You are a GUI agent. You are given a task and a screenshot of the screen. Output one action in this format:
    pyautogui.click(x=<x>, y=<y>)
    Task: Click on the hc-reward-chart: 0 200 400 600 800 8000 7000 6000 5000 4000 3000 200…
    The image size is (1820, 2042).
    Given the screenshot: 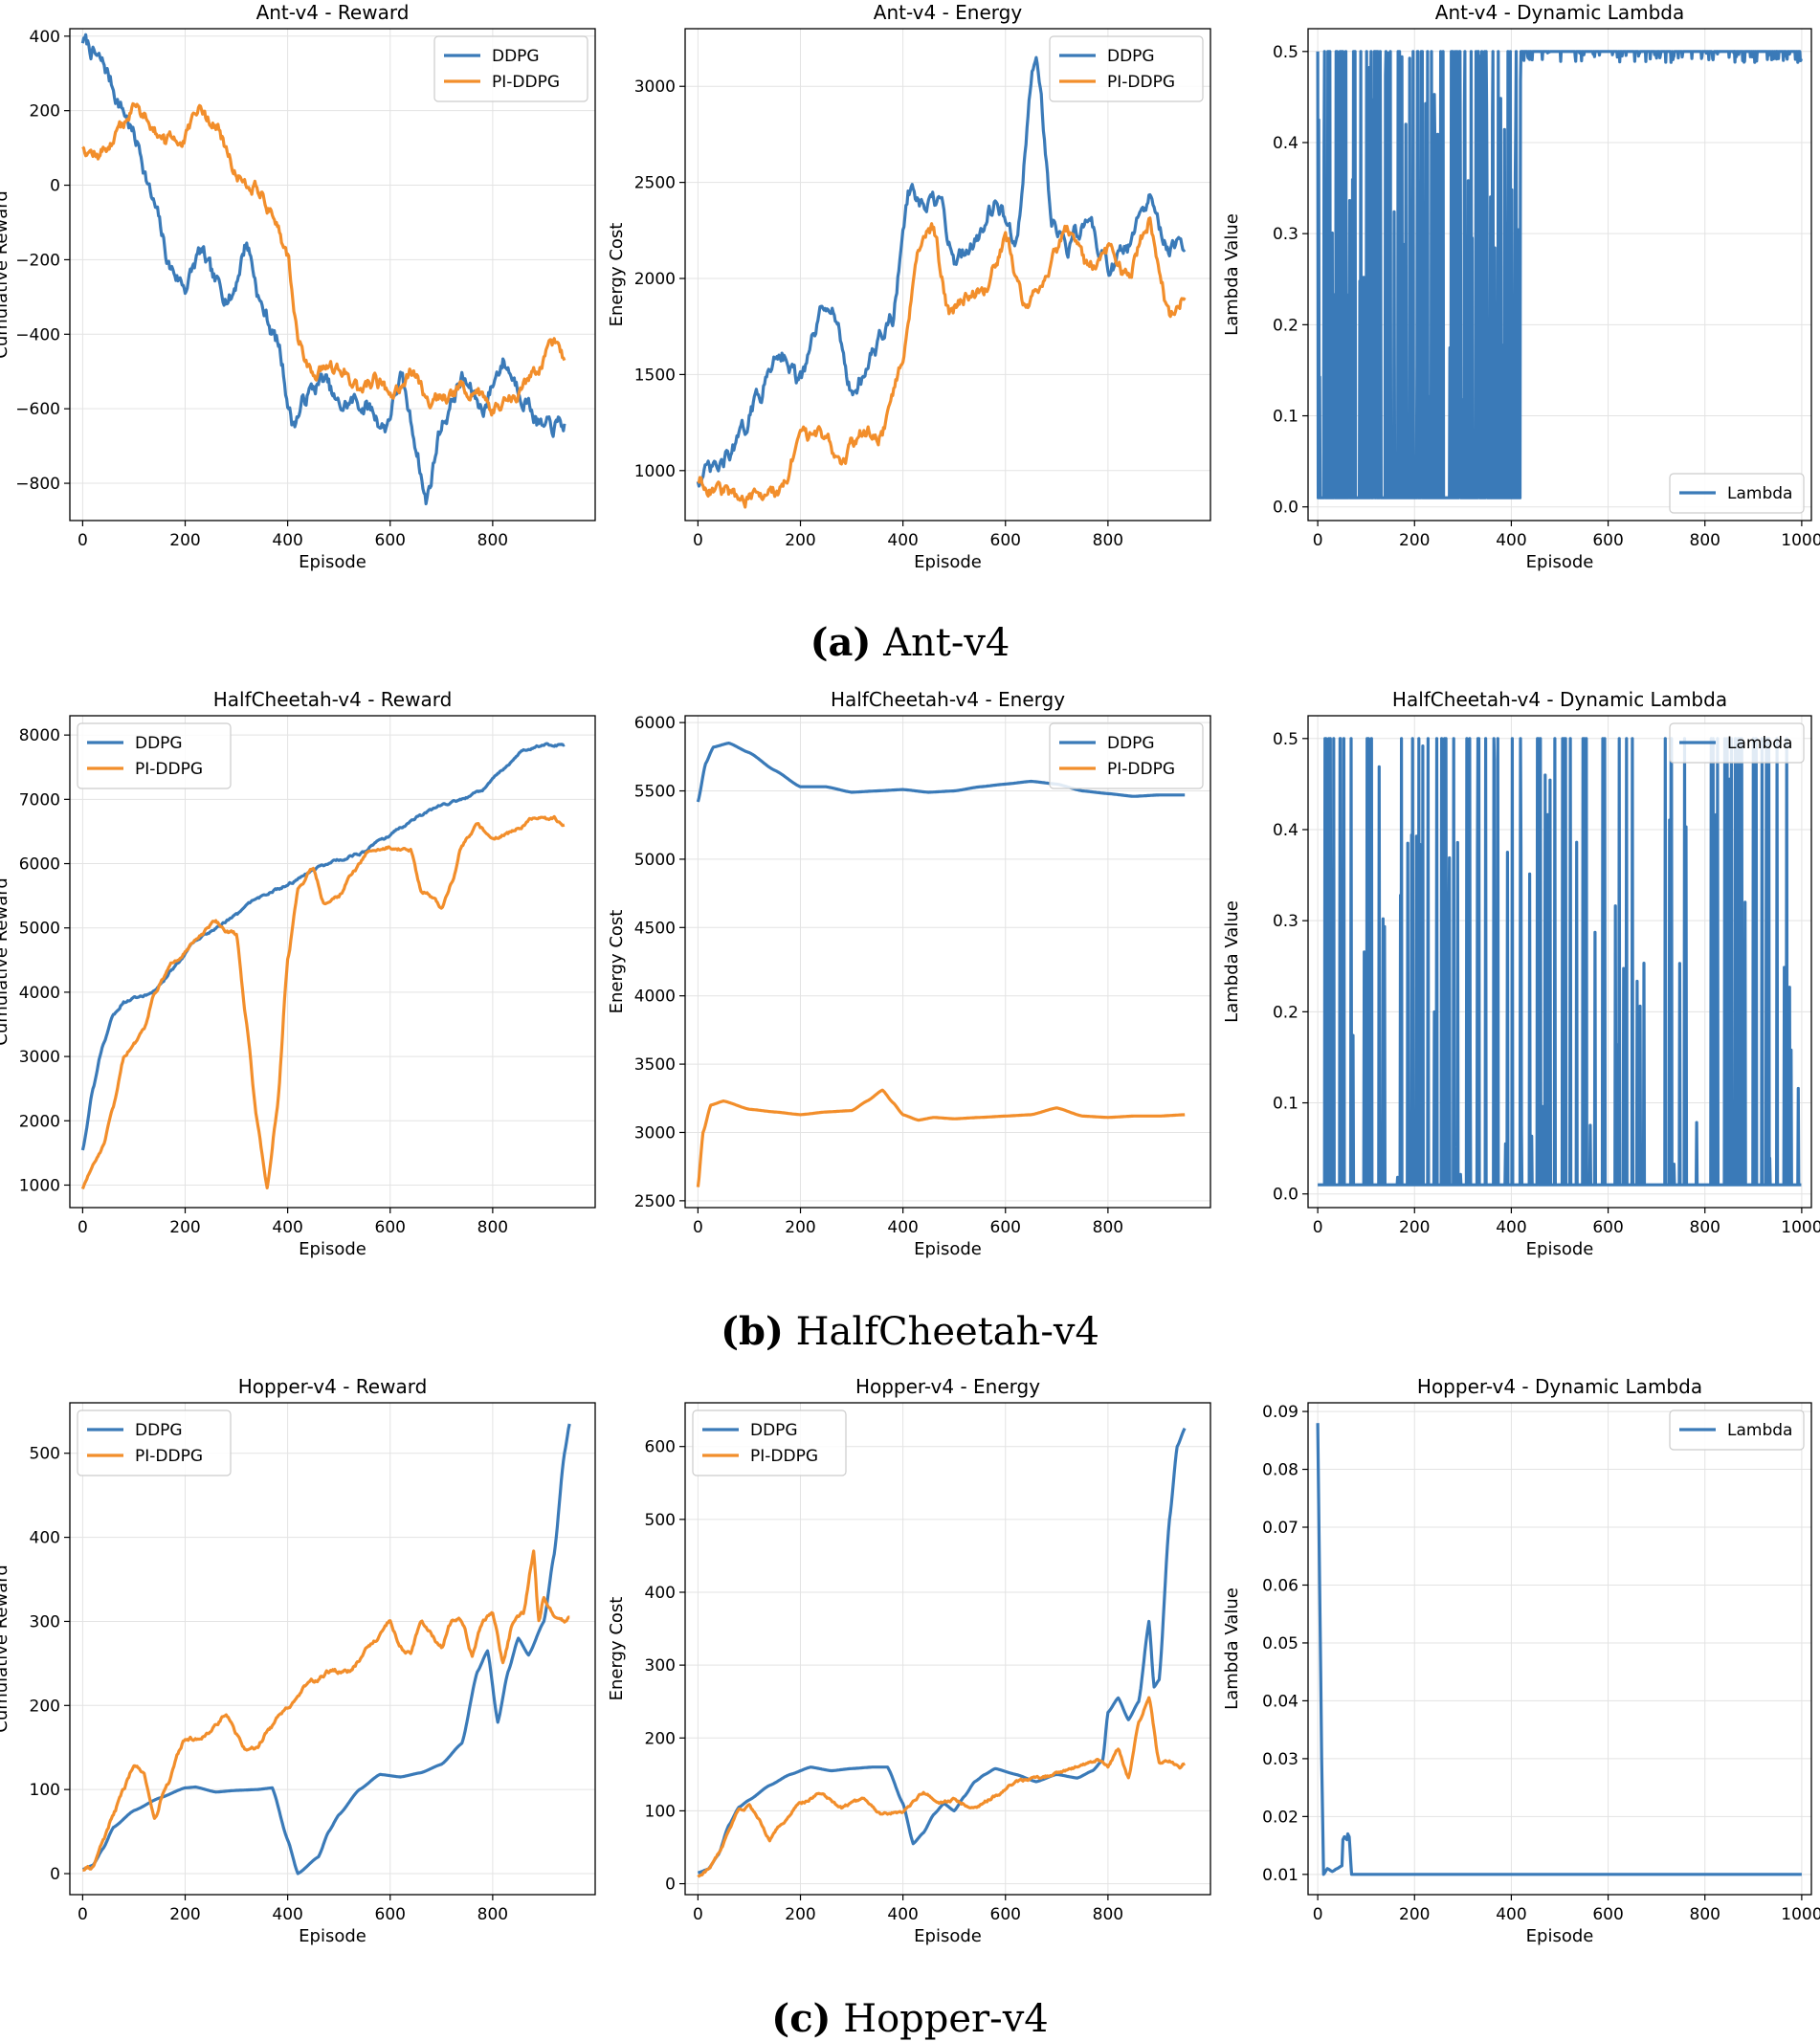 What is the action you would take?
    pyautogui.click(x=298, y=973)
    